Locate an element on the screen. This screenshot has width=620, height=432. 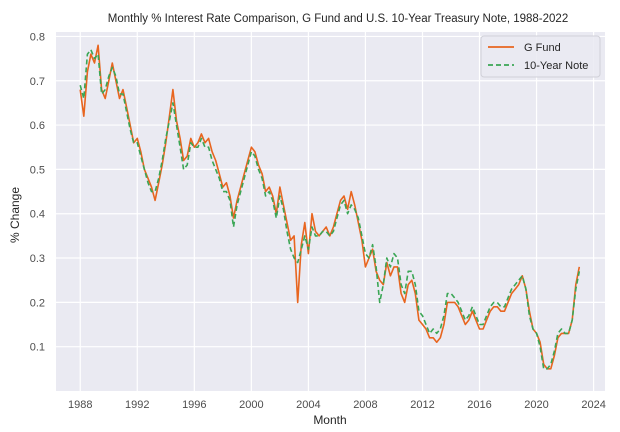
y-tick-label: 0.6 is located at coordinates (37, 126).